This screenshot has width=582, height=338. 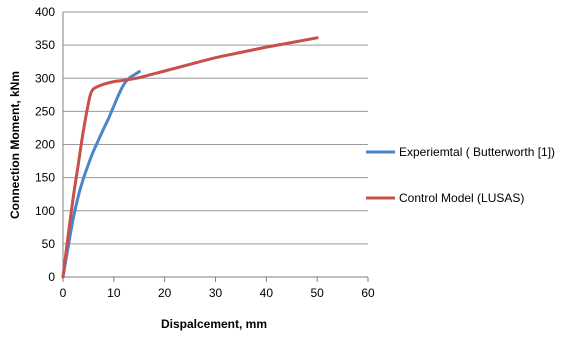 I want to click on y-tick-label: 100, so click(x=45, y=211).